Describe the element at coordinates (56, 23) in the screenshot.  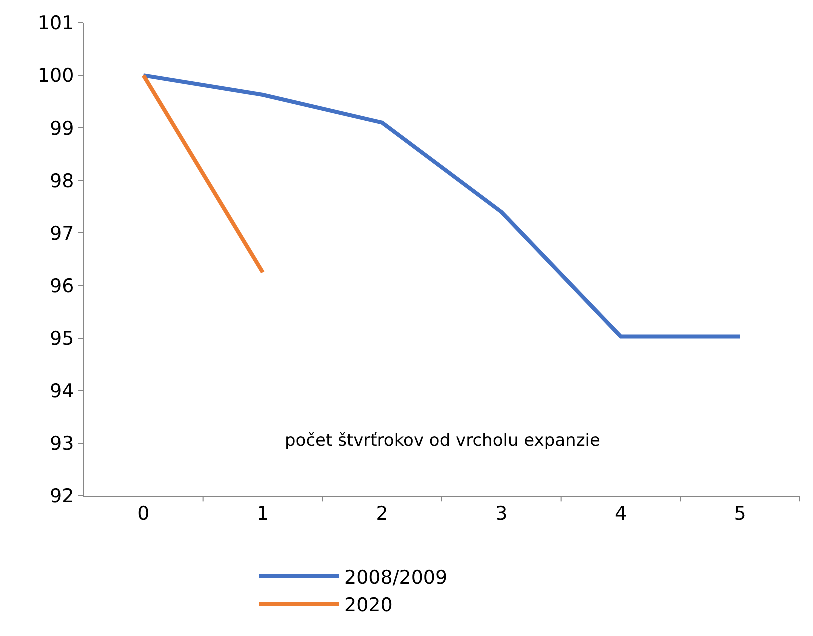
I see `y-tick-label: 101` at that location.